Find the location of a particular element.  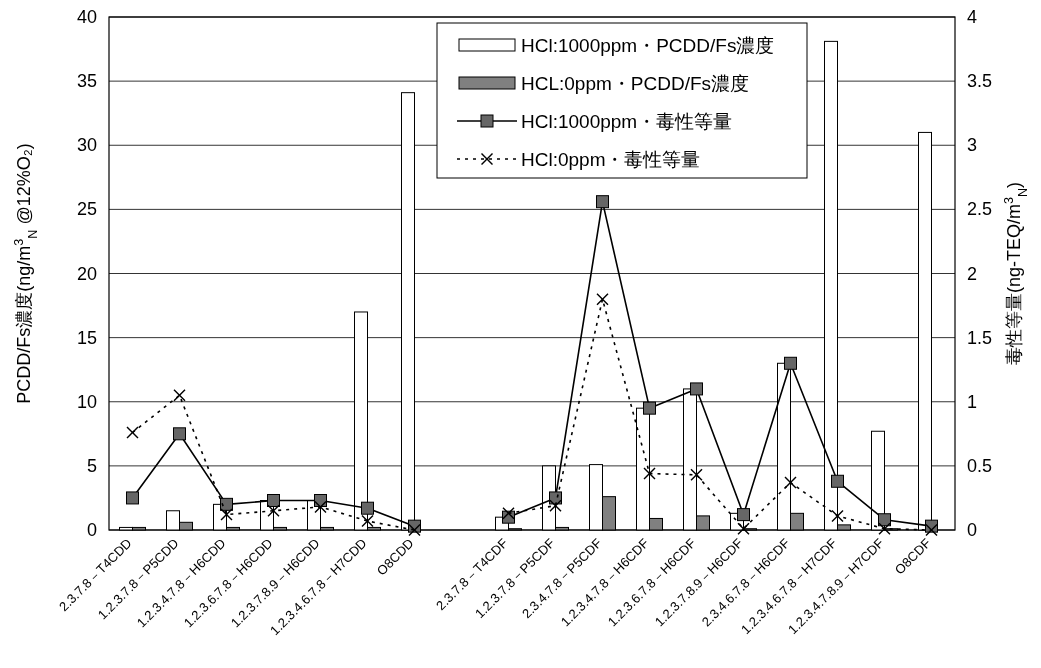

y-tick-label: 0 is located at coordinates (91, 530).